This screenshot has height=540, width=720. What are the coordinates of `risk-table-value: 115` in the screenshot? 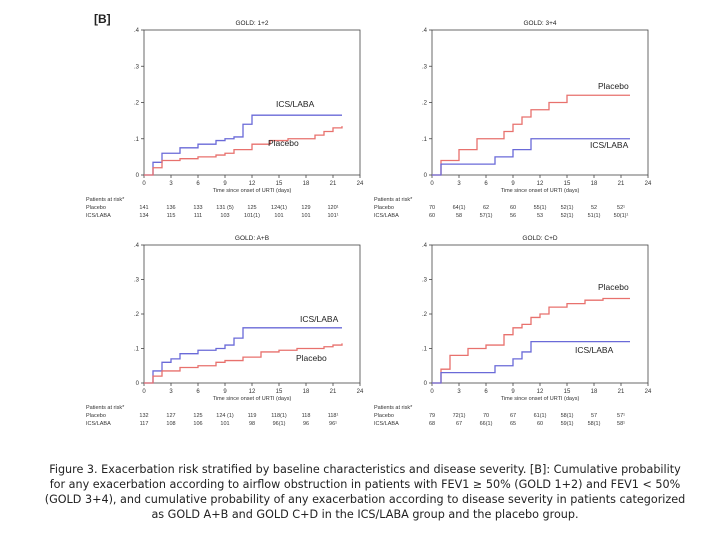 It's located at (171, 216).